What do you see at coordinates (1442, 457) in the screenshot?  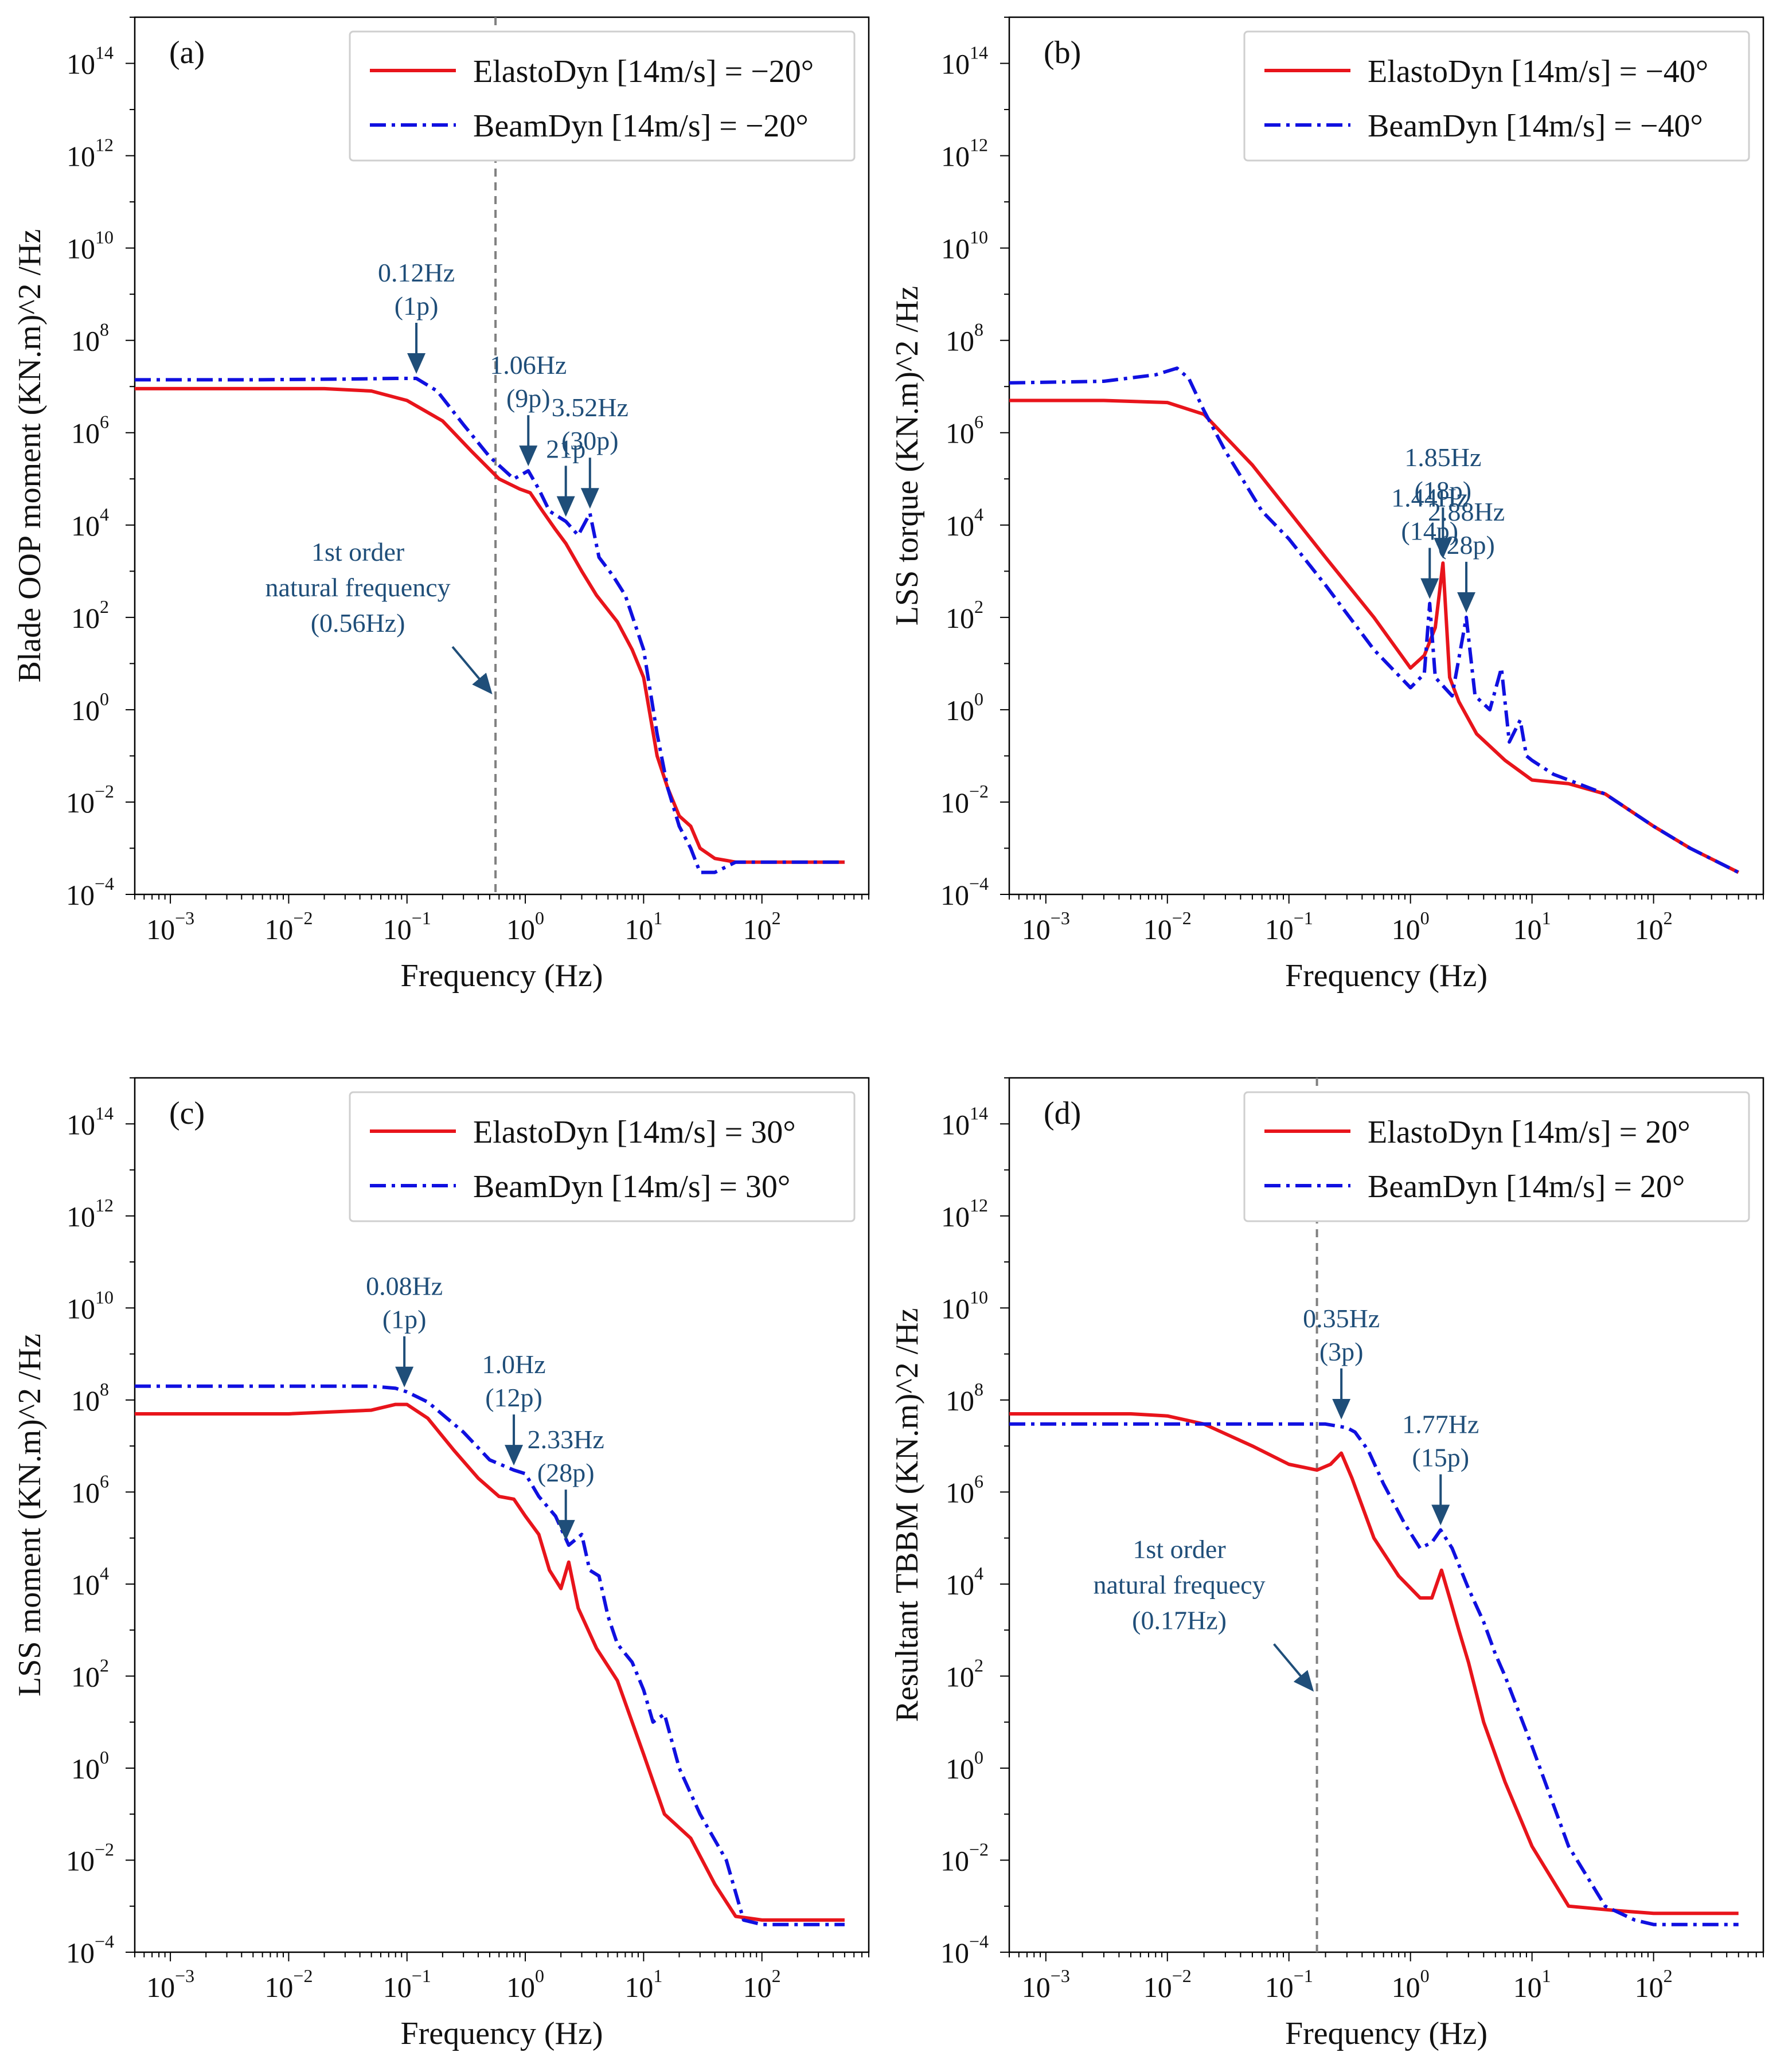 I see `annotation-text: 1.85Hz` at bounding box center [1442, 457].